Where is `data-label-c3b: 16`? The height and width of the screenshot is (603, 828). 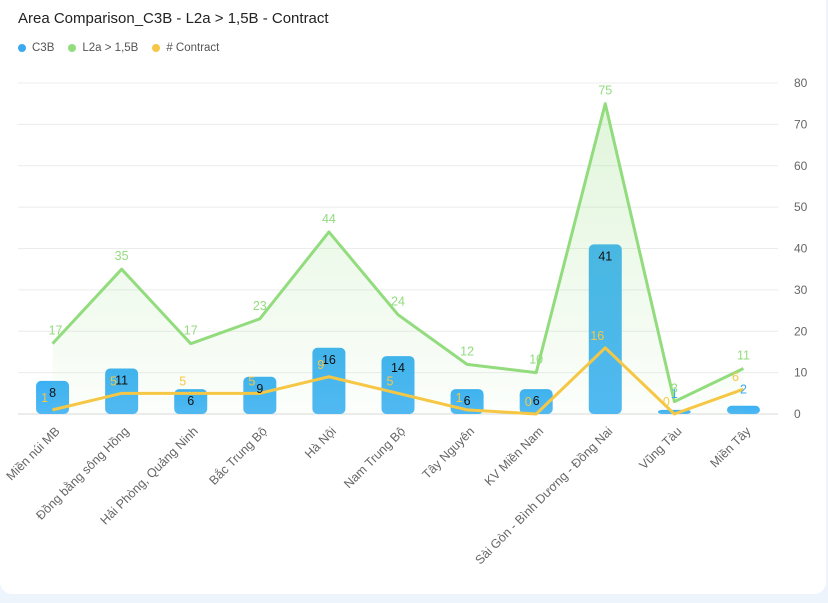
data-label-c3b: 16 is located at coordinates (329, 360).